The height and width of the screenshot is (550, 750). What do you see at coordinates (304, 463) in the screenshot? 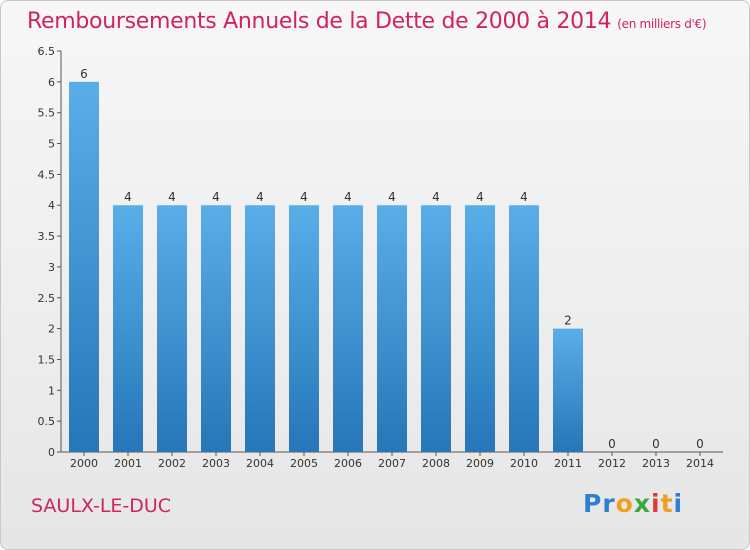
I see `x-tick-label-2005: 2005` at bounding box center [304, 463].